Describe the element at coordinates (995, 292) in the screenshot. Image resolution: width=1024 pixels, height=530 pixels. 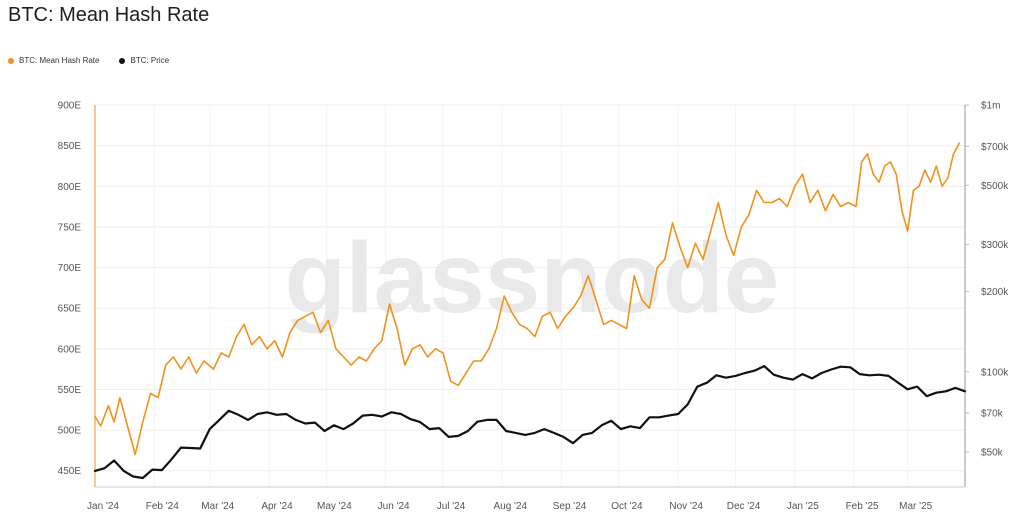
I see `y-tick-label-right: $200k` at that location.